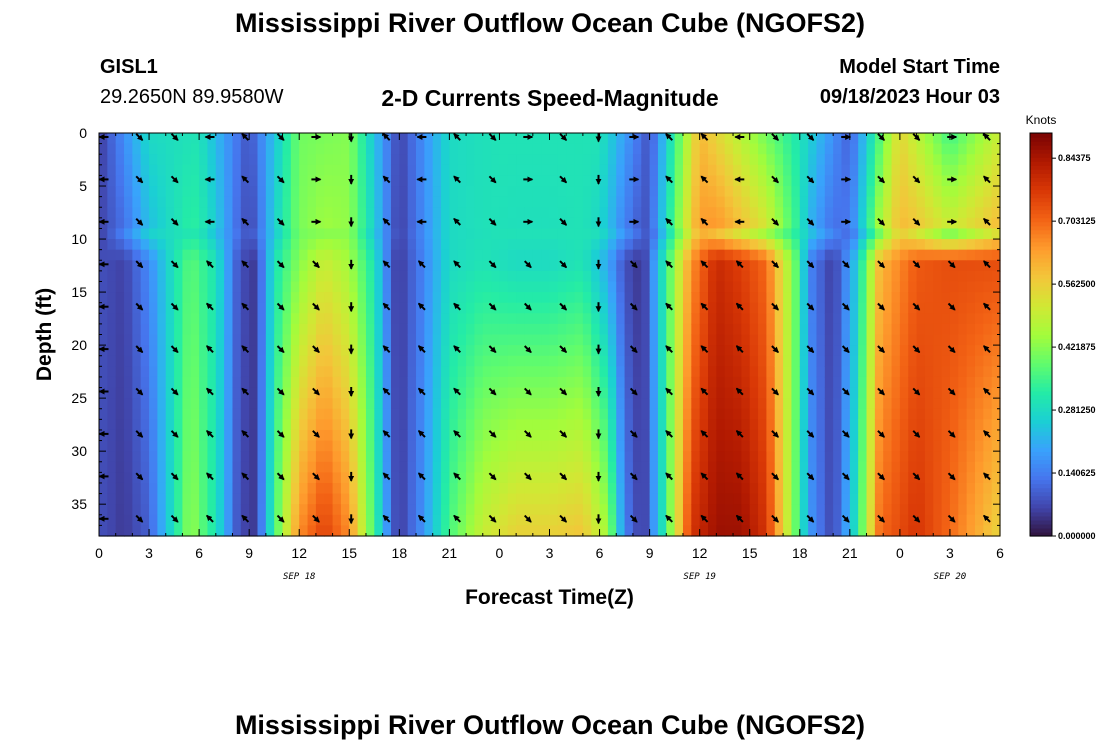  I want to click on colorbar-tick-label: 0.421875, so click(1077, 347).